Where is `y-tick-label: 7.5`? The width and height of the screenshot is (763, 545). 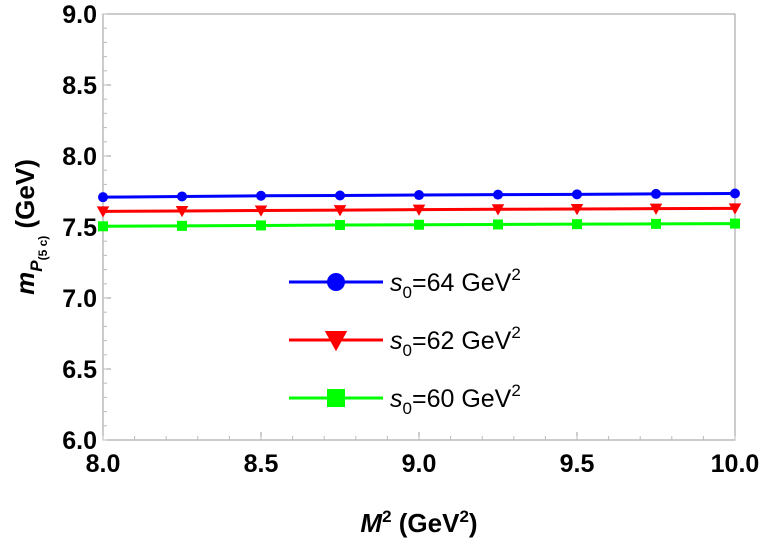
y-tick-label: 7.5 is located at coordinates (79, 228).